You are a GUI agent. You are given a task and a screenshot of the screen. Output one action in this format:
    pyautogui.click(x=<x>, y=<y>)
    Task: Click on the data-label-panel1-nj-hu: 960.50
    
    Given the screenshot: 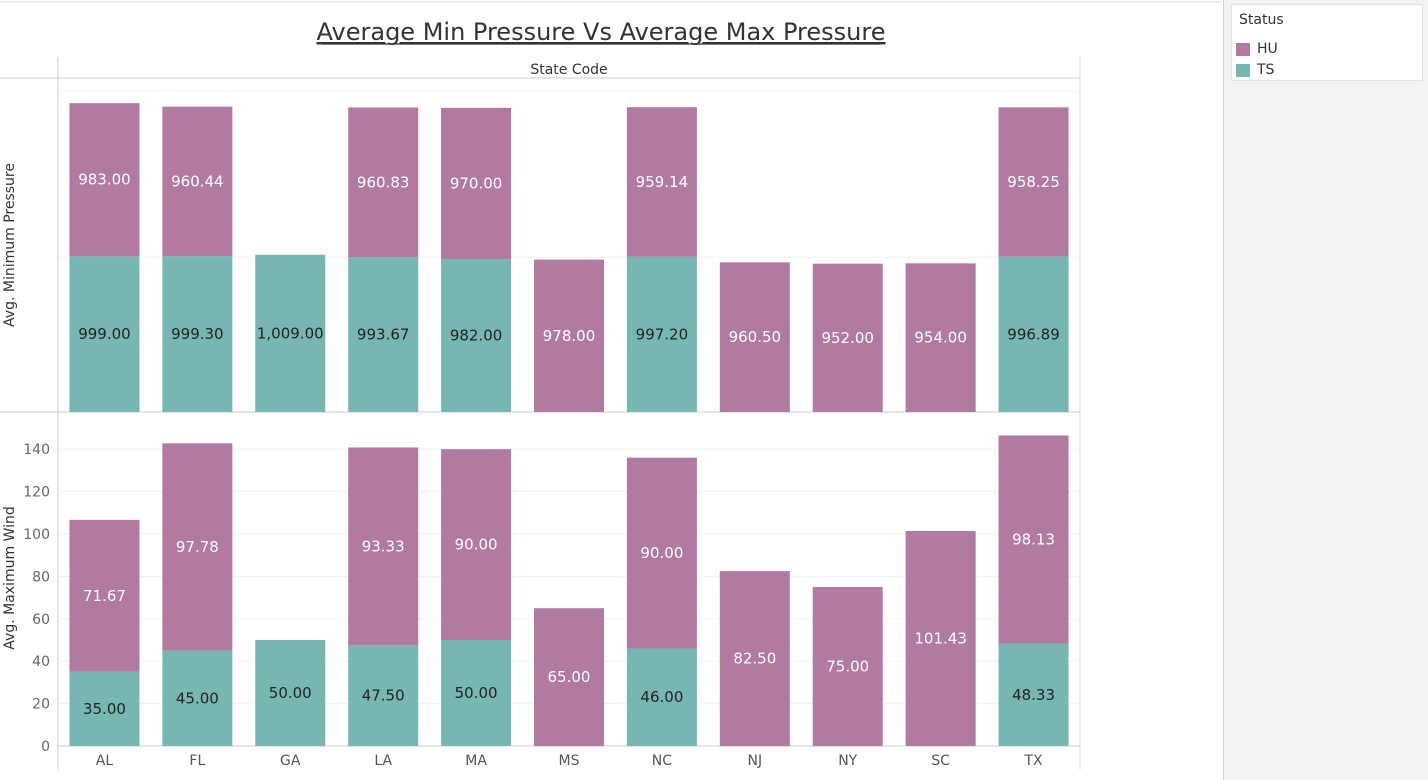 What is the action you would take?
    pyautogui.click(x=755, y=337)
    